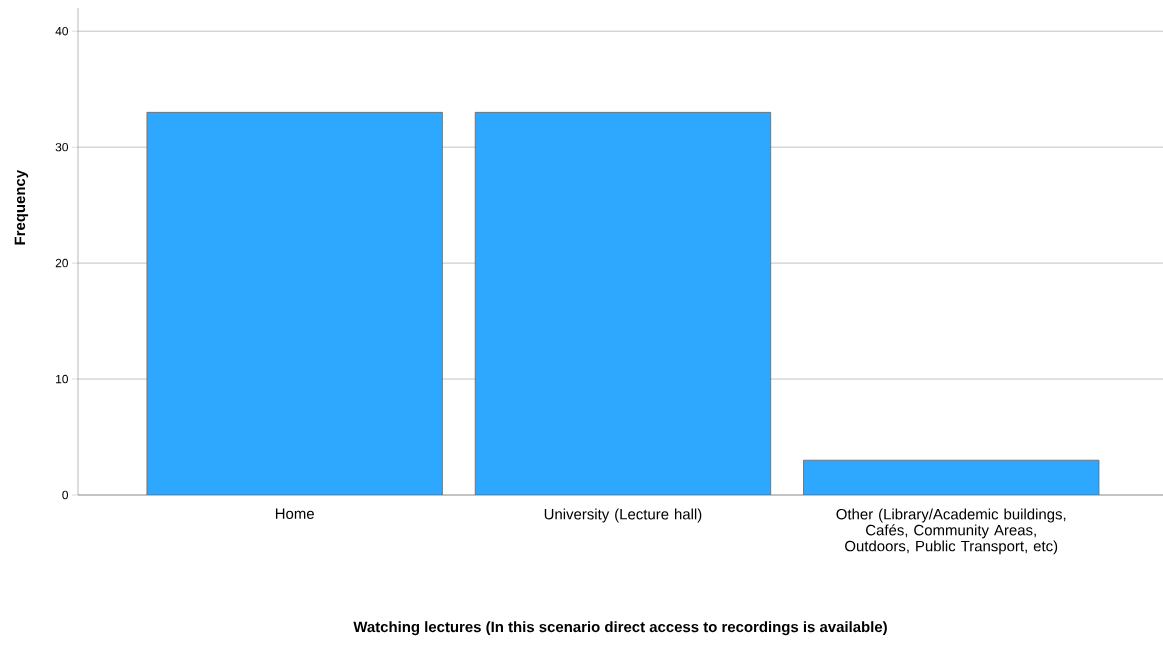 This screenshot has height=645, width=1163. What do you see at coordinates (623, 515) in the screenshot?
I see `x-tick-label: University (Lecture hall)` at bounding box center [623, 515].